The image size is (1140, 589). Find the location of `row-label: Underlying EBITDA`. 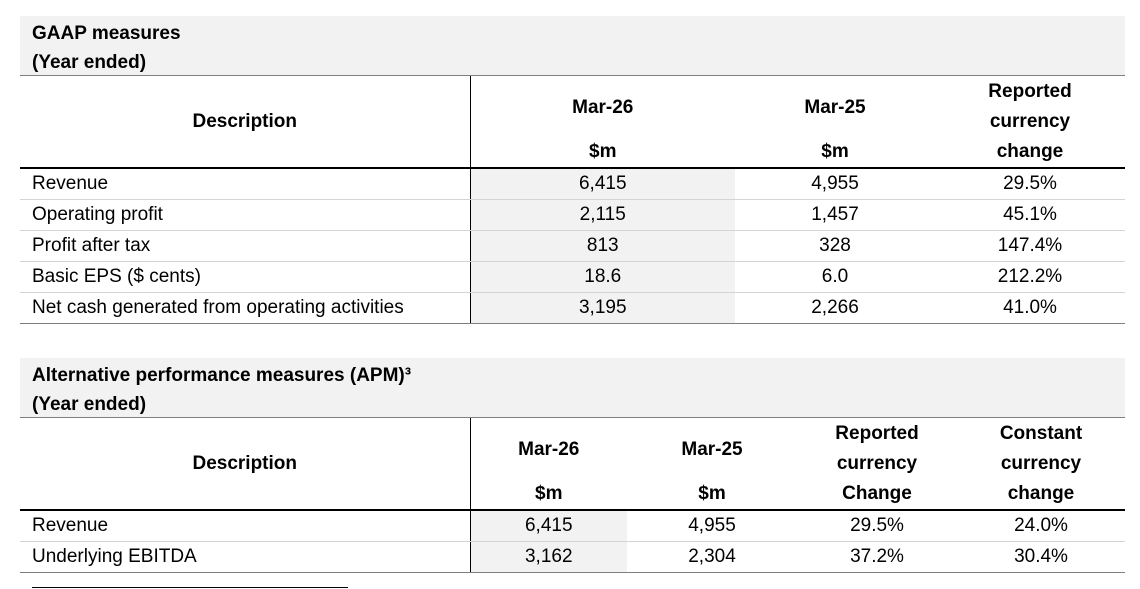

row-label: Underlying EBITDA is located at coordinates (245, 557).